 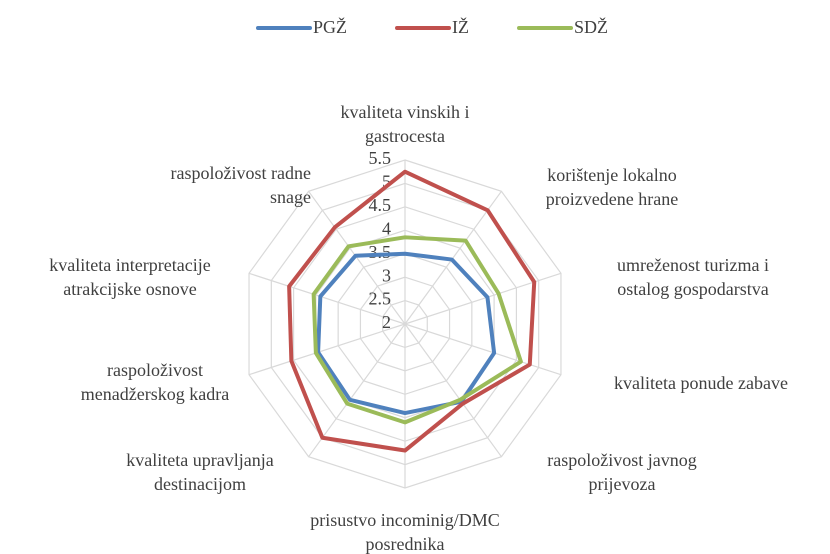 What do you see at coordinates (380, 205) in the screenshot?
I see `y-tick-label: 4.5` at bounding box center [380, 205].